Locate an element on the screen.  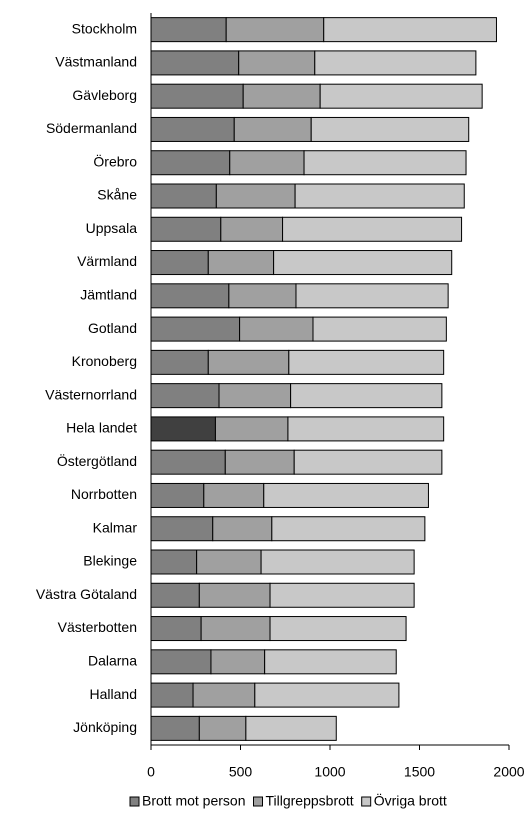
x-tick-label: 0 is located at coordinates (151, 772).